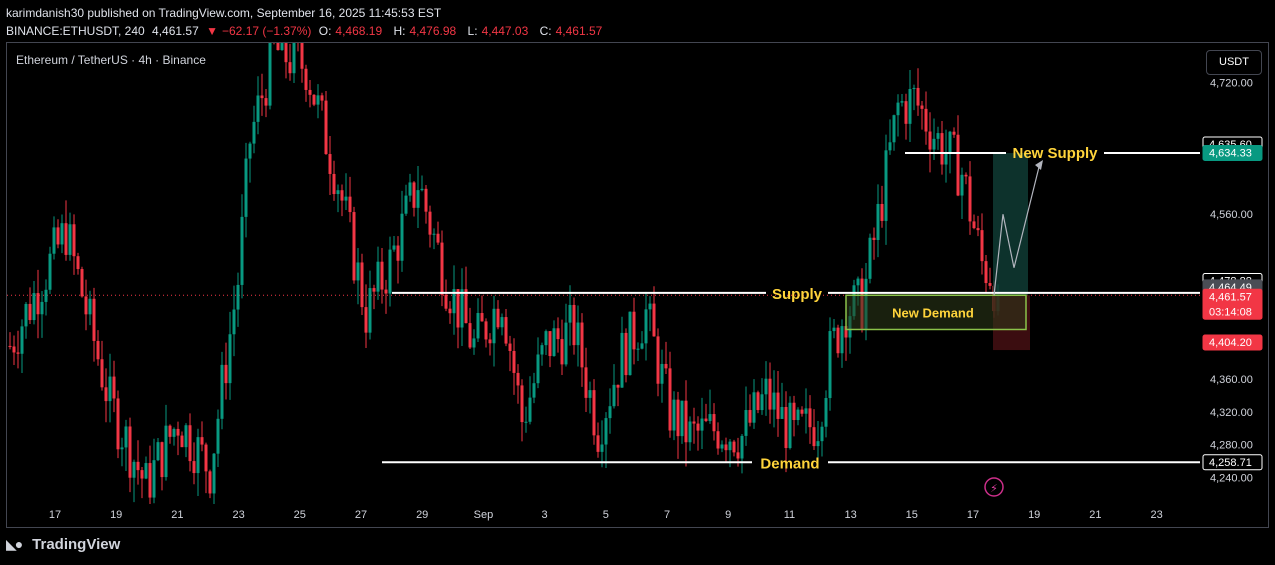  Describe the element at coordinates (1231, 380) in the screenshot. I see `y-tick-label: 4,360.00` at that location.